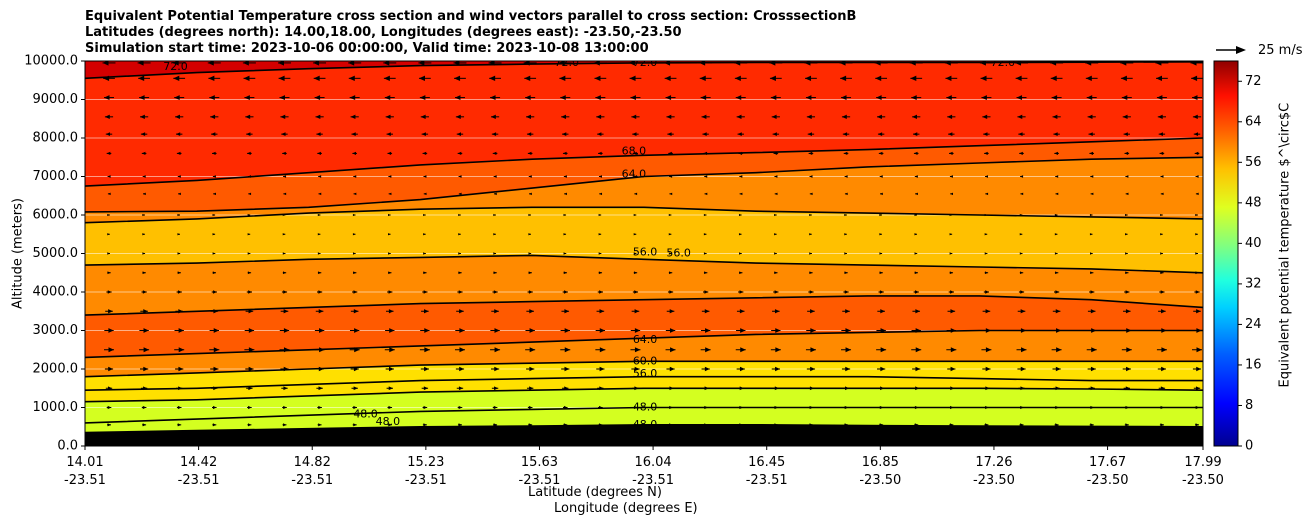 This screenshot has width=1308, height=526. What do you see at coordinates (312, 462) in the screenshot?
I see `x-tick-label-lat: 14.82` at bounding box center [312, 462].